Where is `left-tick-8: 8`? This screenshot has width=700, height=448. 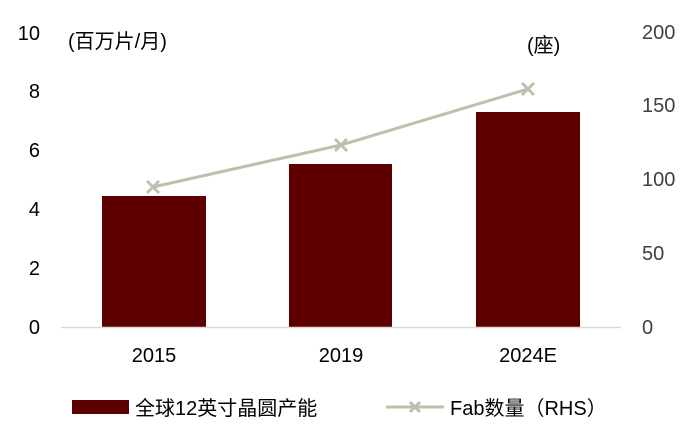
left-tick-8: 8 is located at coordinates (34, 92).